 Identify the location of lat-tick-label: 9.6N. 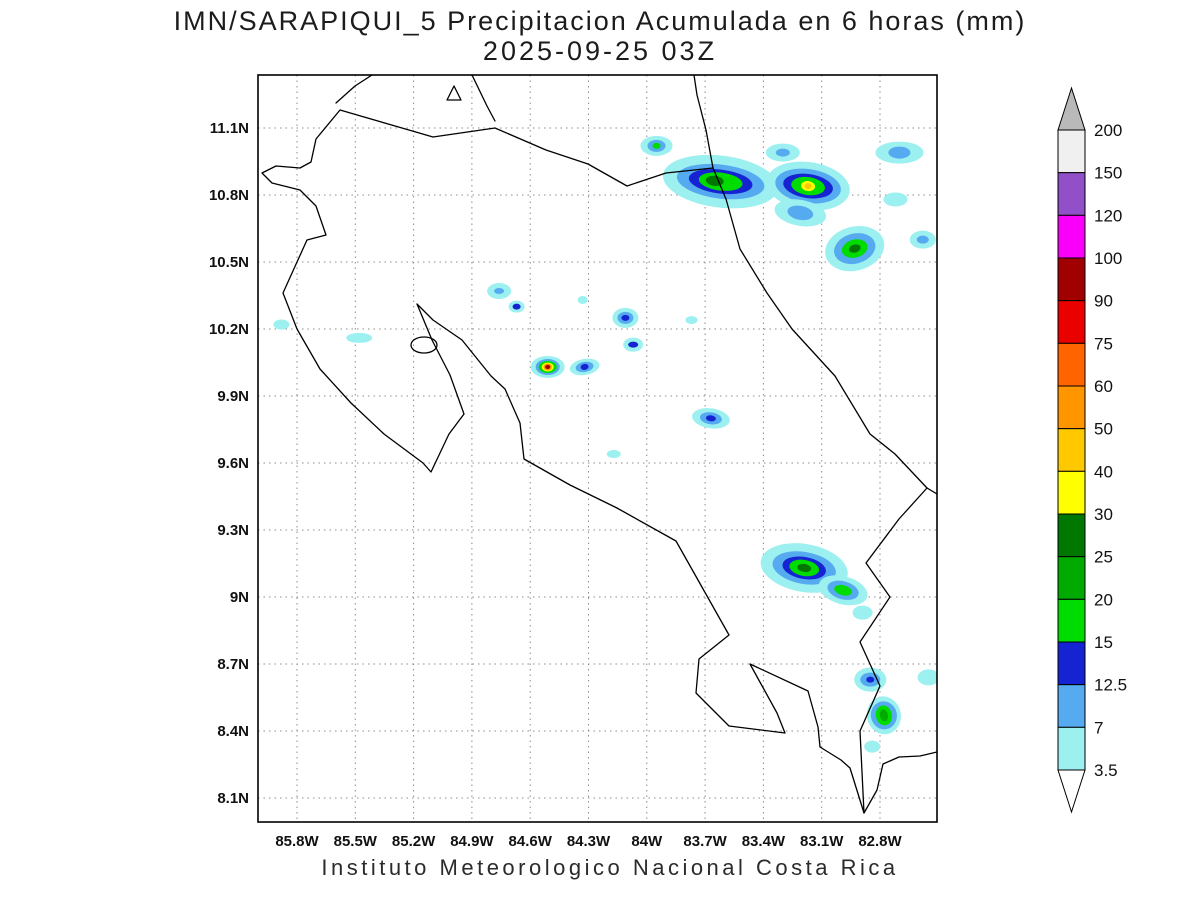
(233, 463).